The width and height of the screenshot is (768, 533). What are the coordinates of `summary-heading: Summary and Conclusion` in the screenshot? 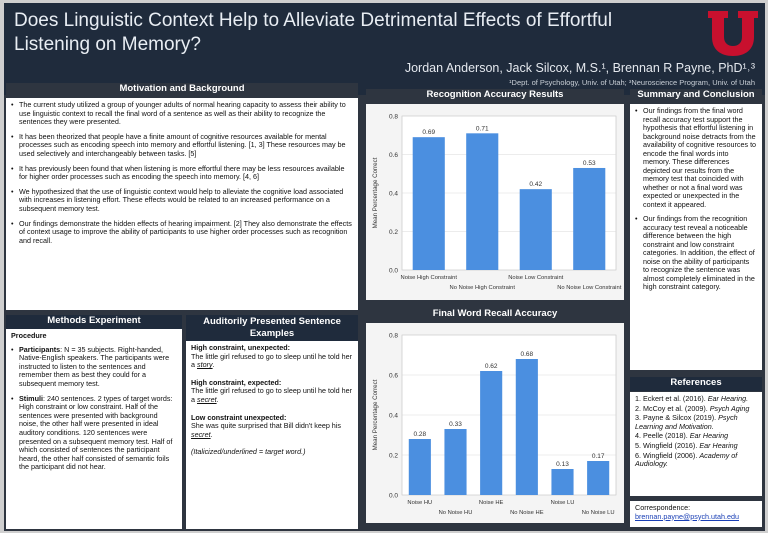 It's located at (696, 96).